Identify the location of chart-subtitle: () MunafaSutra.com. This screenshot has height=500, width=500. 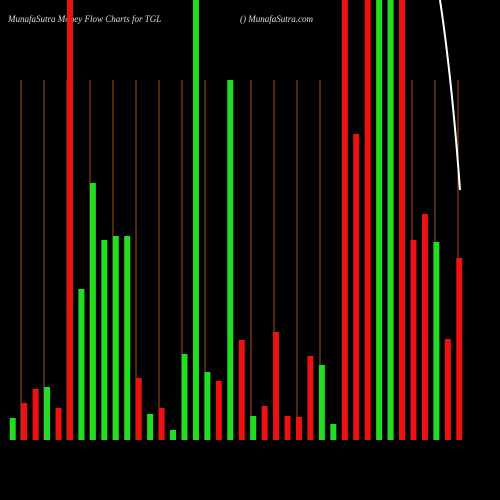
(276, 19).